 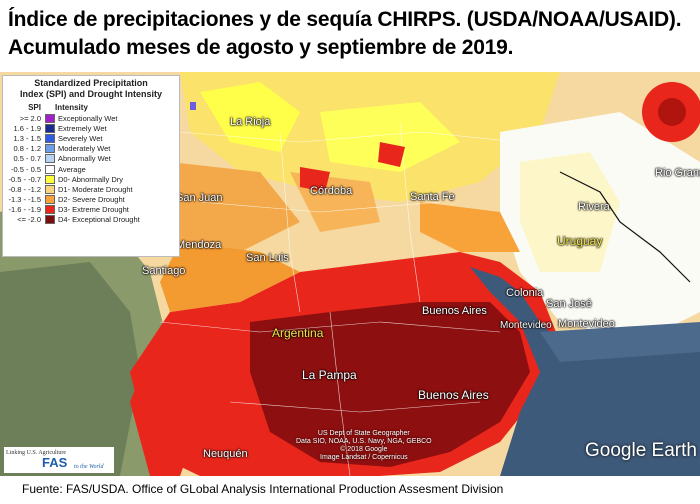 I want to click on credit-line-4: Image Landsat / Copernicus, so click(x=364, y=457).